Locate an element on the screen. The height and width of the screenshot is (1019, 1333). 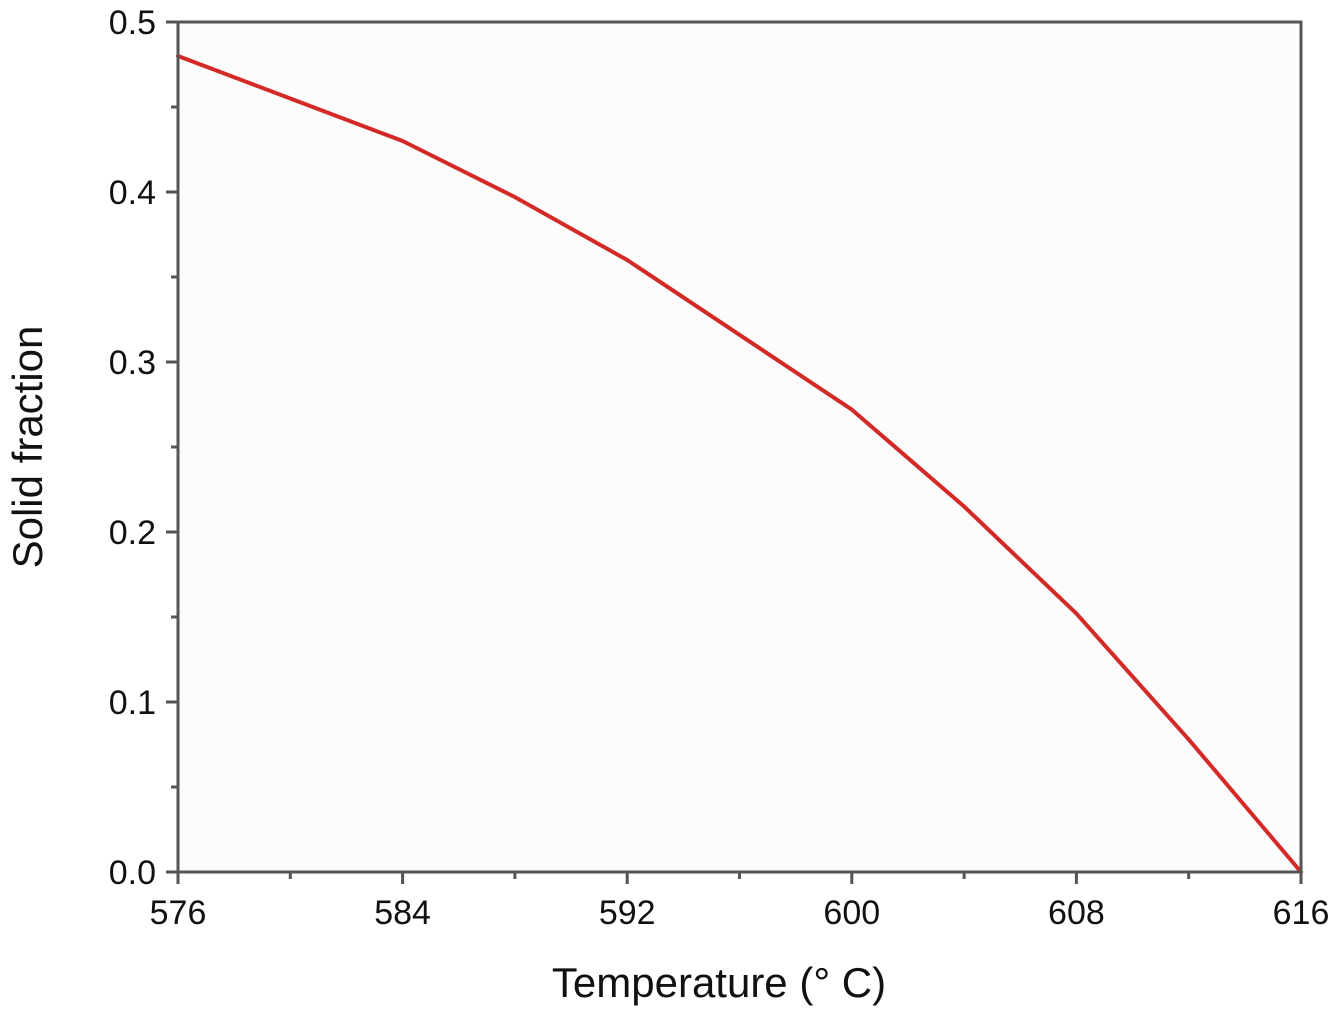
y-tick-label: 0.5 is located at coordinates (132, 23).